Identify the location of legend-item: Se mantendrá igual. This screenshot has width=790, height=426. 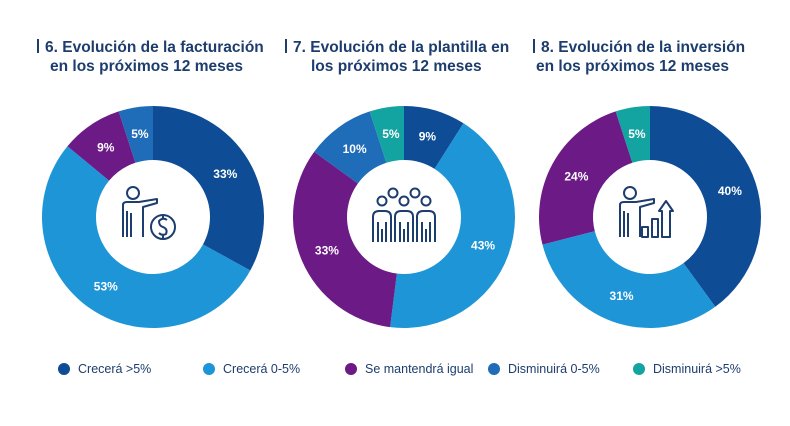
(409, 369).